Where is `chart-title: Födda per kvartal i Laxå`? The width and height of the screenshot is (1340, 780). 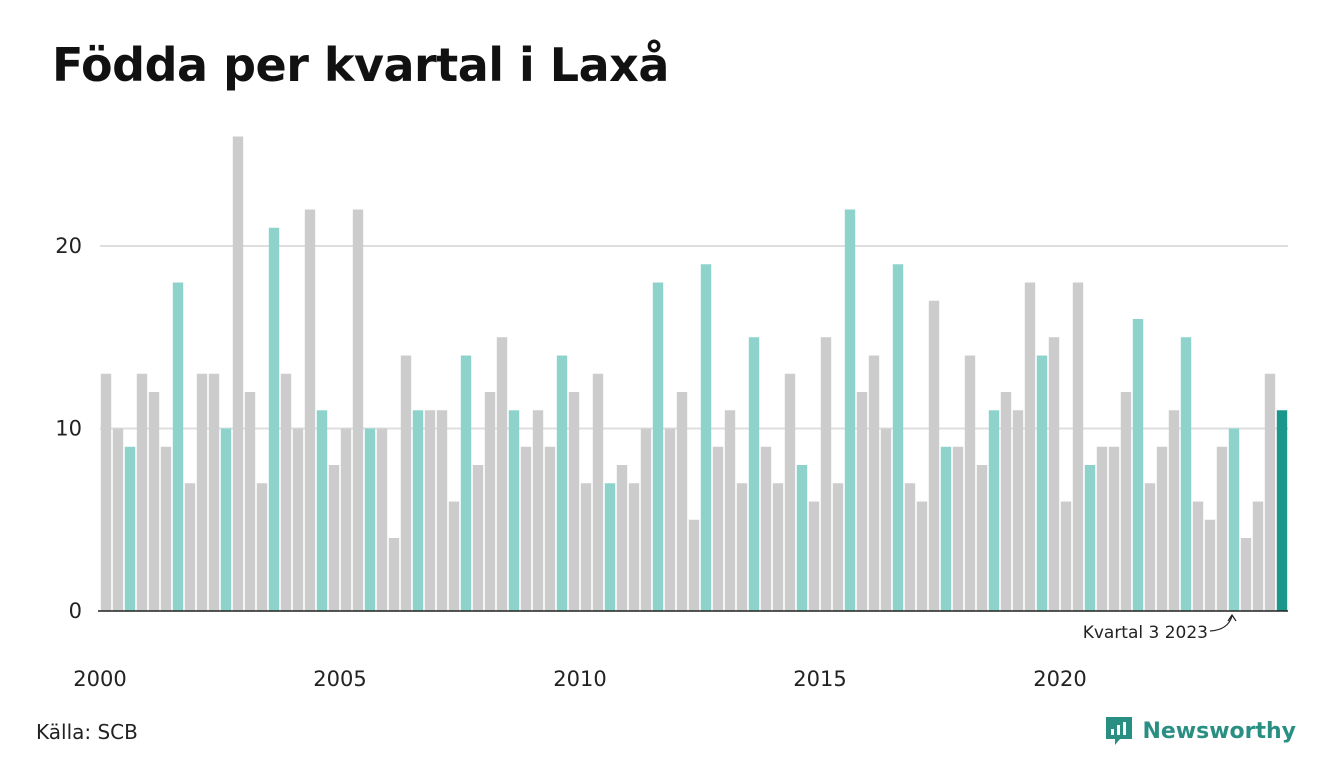
chart-title: Födda per kvartal i Laxå is located at coordinates (360, 65).